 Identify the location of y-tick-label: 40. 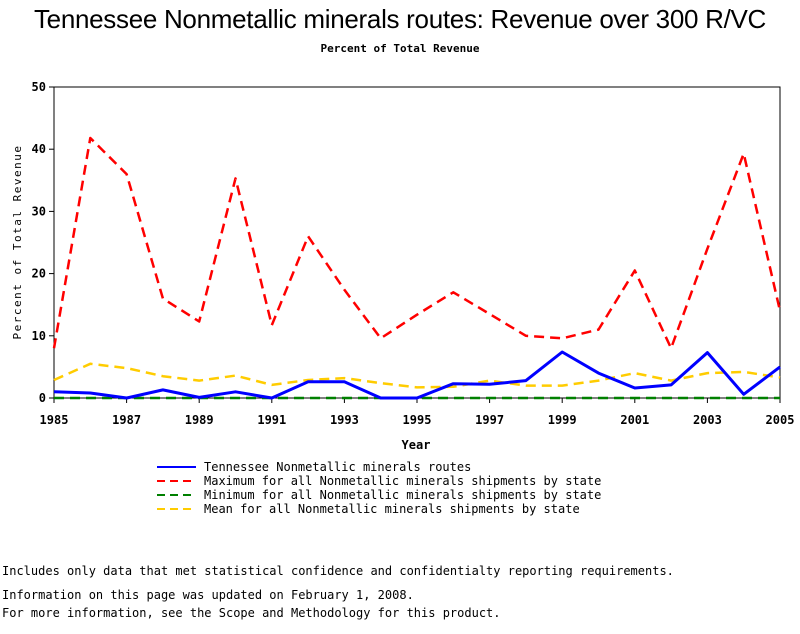
(39, 149).